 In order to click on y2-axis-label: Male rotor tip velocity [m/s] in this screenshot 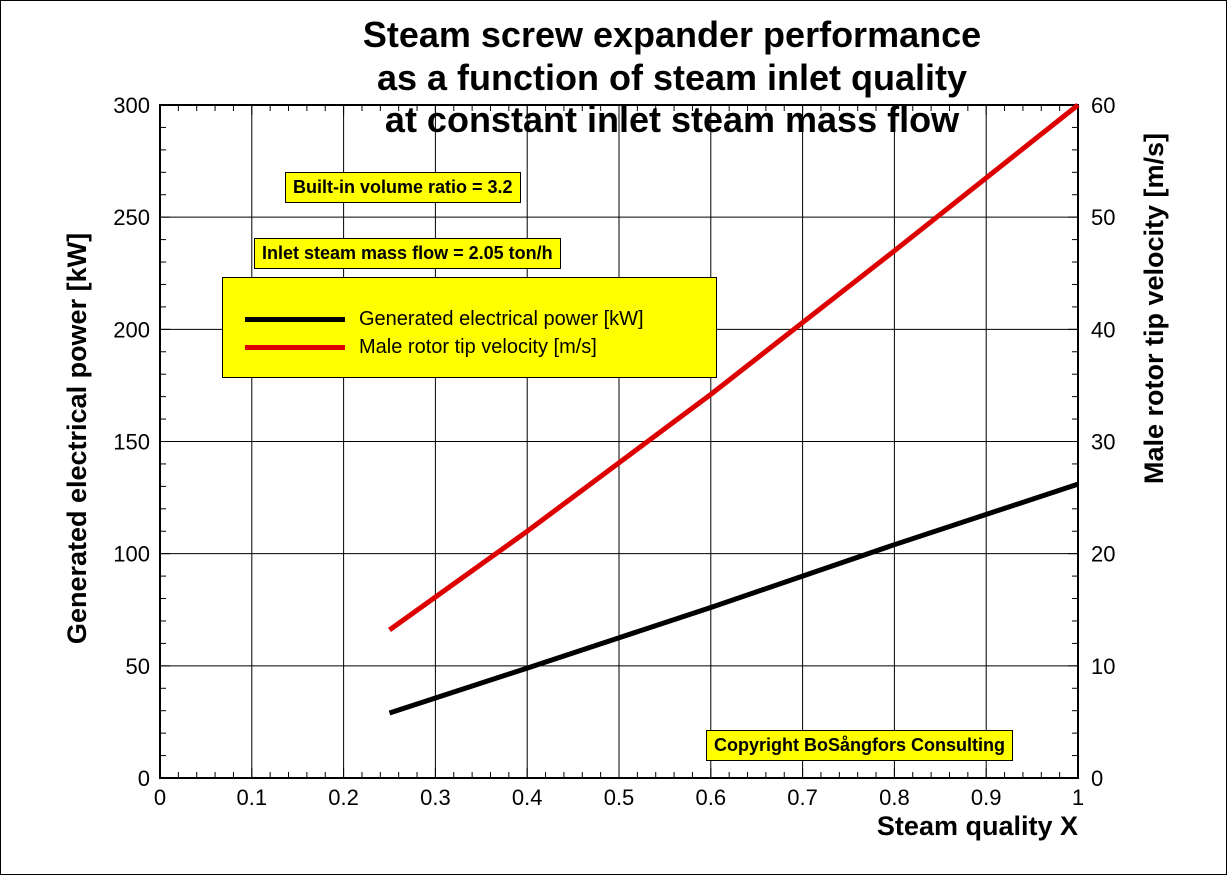, I will do `click(1154, 308)`.